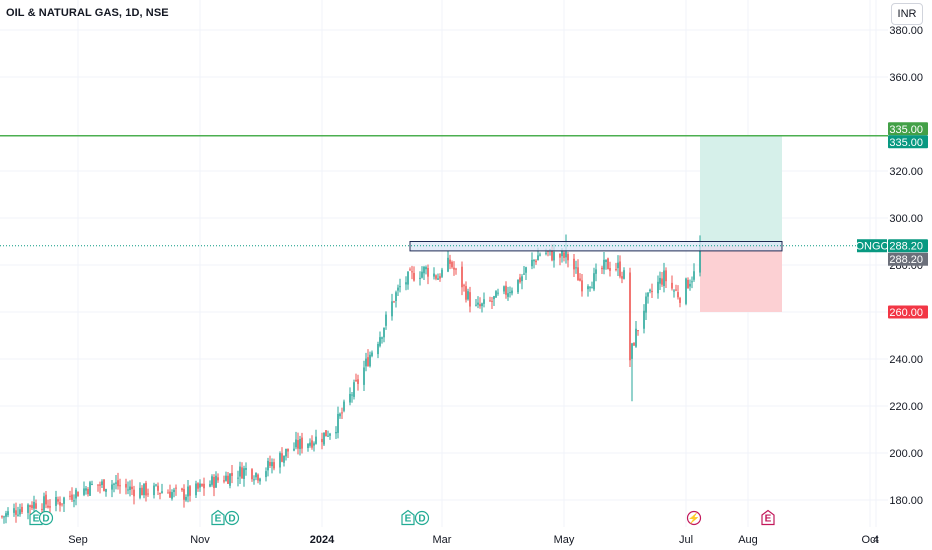  Describe the element at coordinates (322, 540) in the screenshot. I see `x-tick-label: 2024` at that location.